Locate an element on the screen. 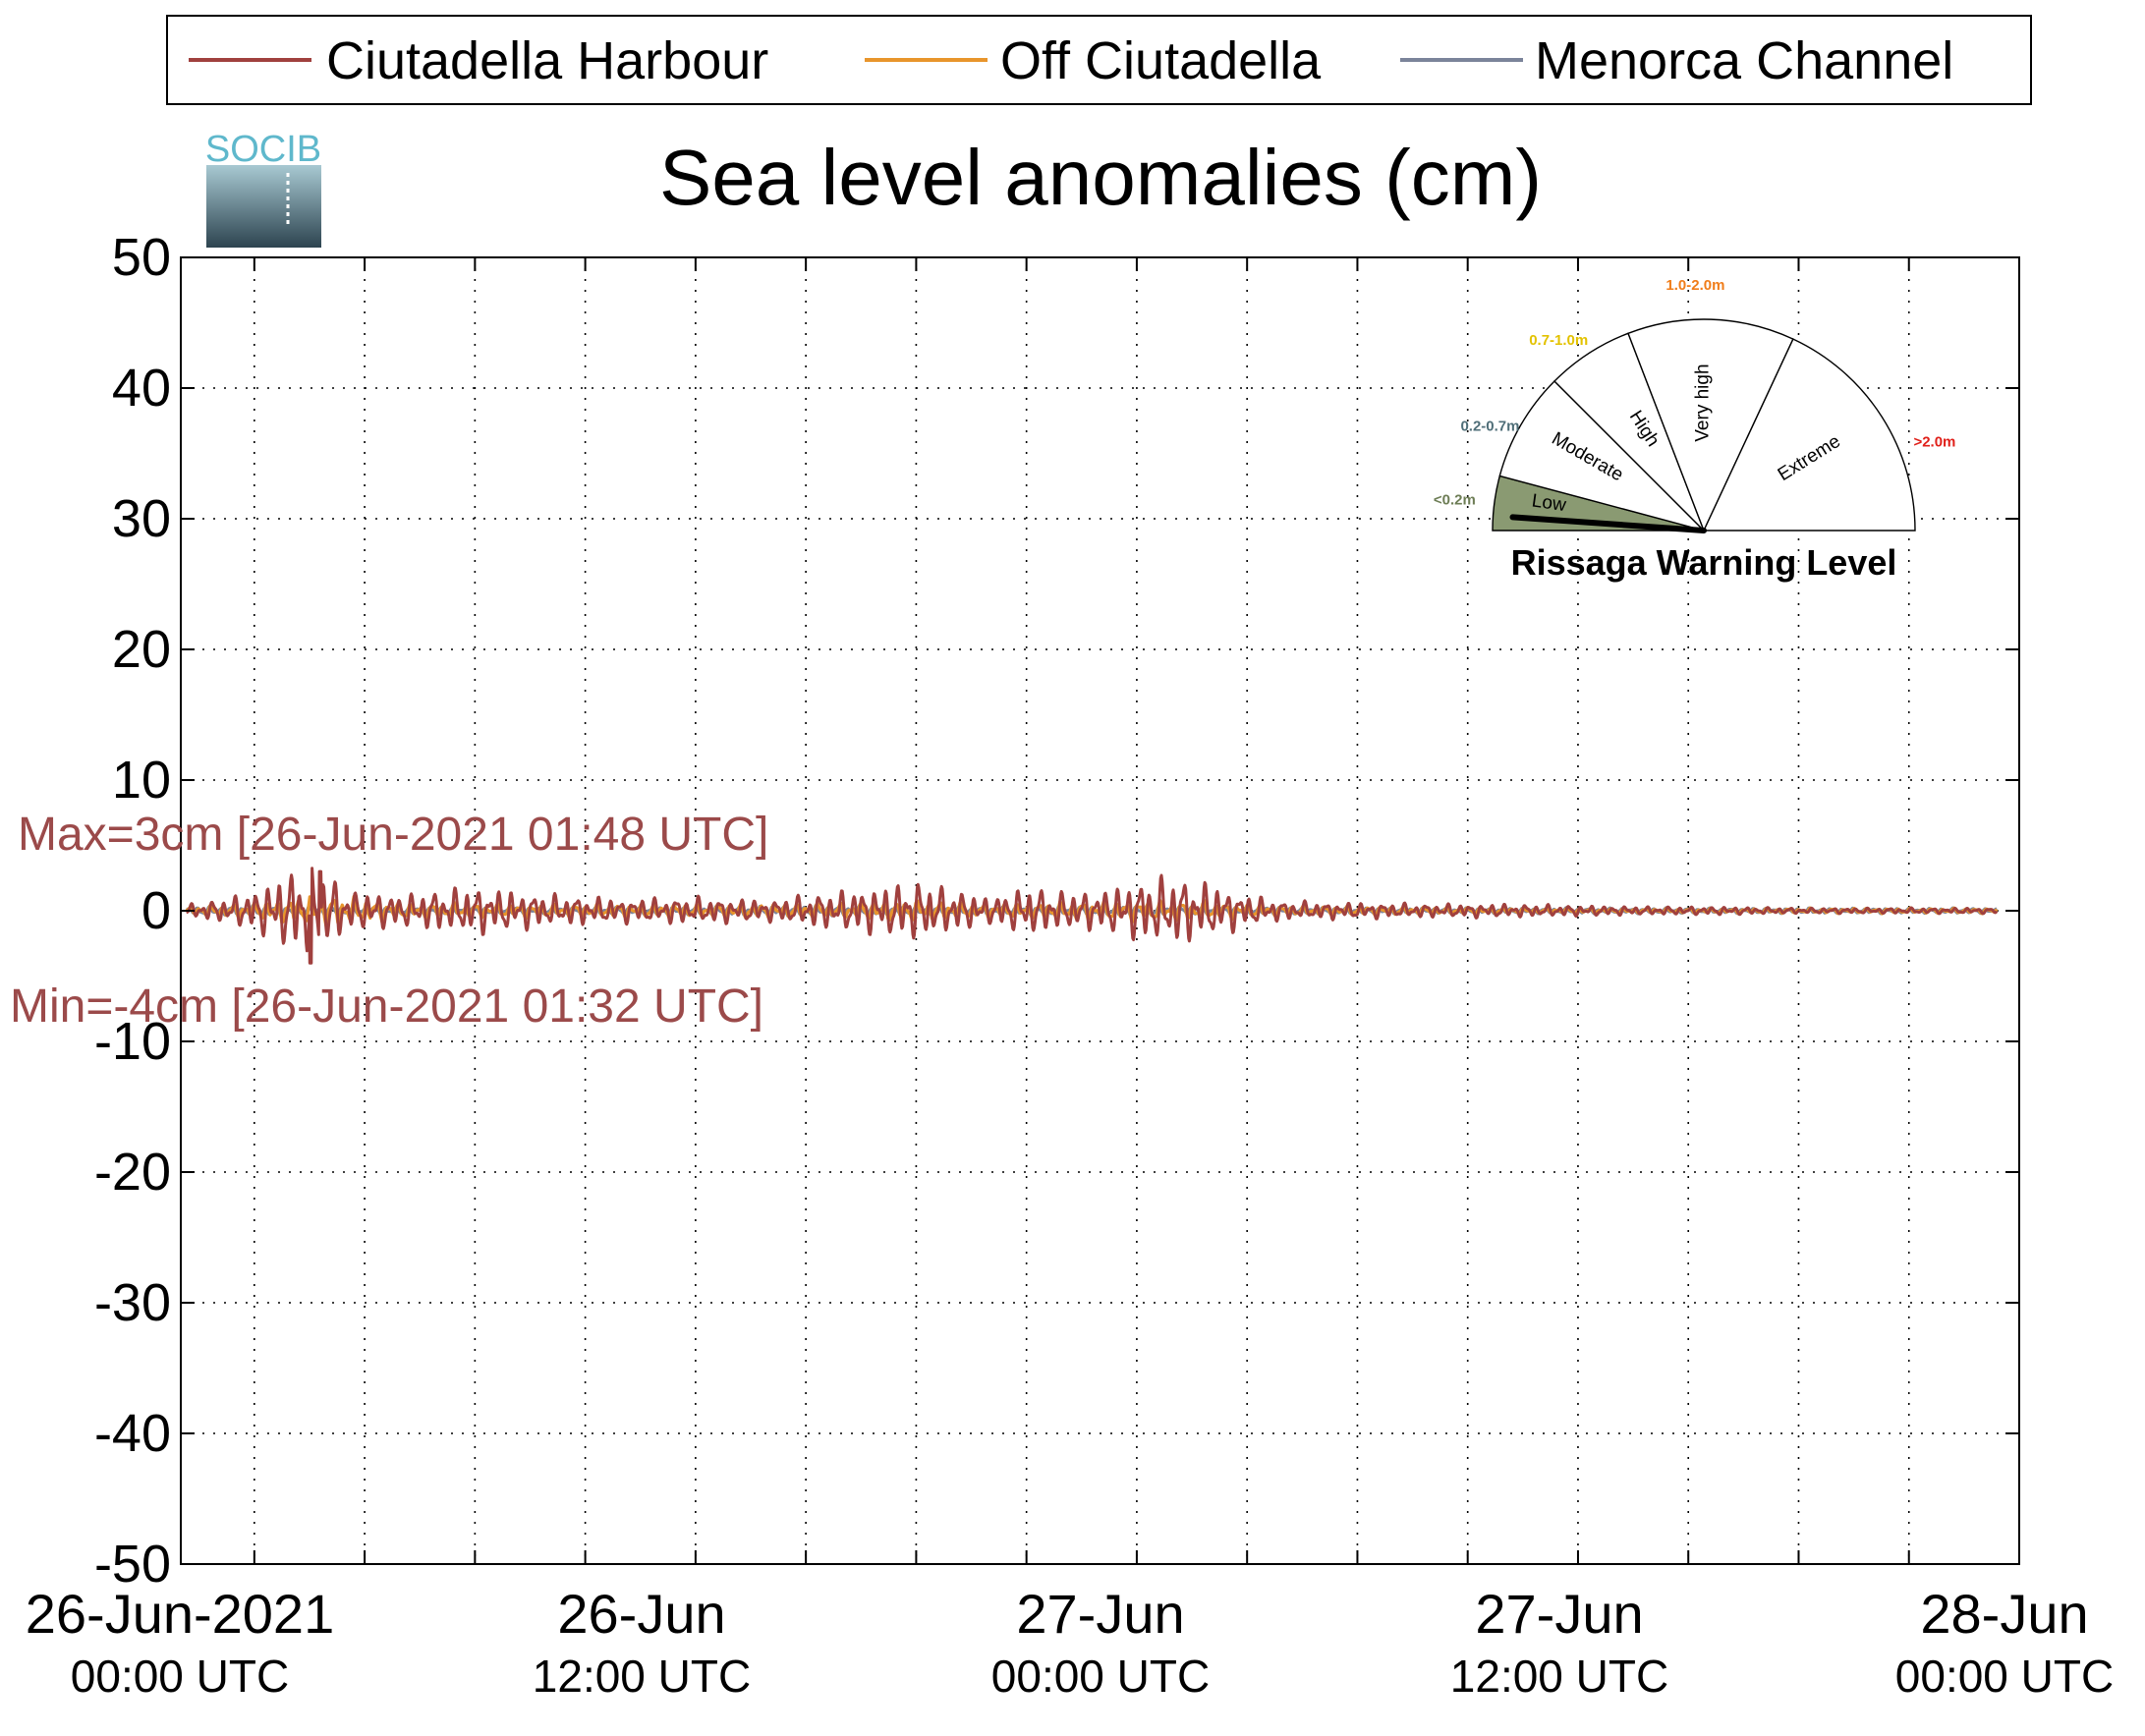  y-tick-label: -50 is located at coordinates (132, 1564).